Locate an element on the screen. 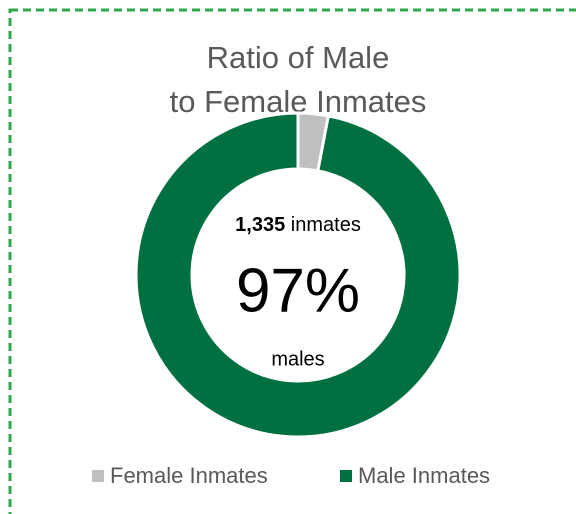 This screenshot has width=576, height=514. center-count: 1,335 inmates is located at coordinates (298, 225).